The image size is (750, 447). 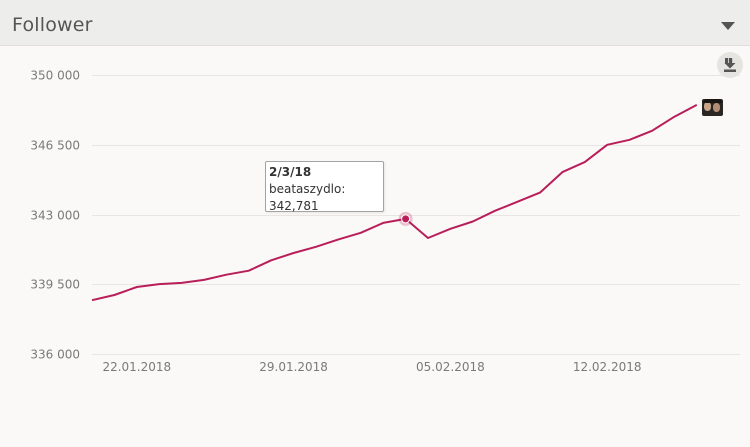 What do you see at coordinates (406, 219) in the screenshot?
I see `data-point-marker` at bounding box center [406, 219].